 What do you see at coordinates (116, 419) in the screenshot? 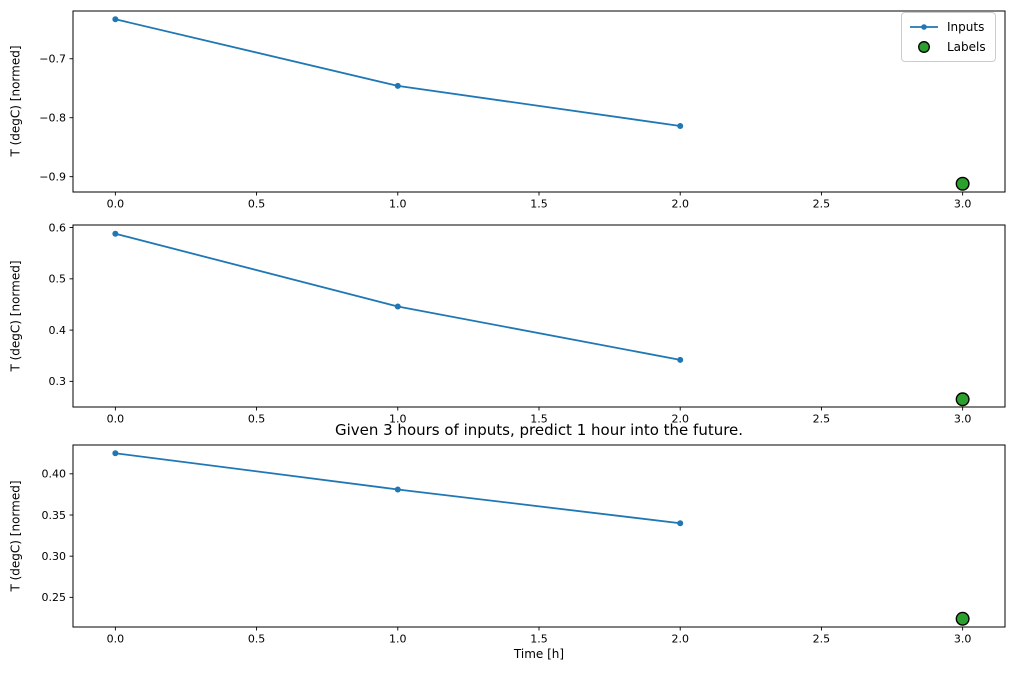
I see `subplot-2-x-tick-label: 0.0` at bounding box center [116, 419].